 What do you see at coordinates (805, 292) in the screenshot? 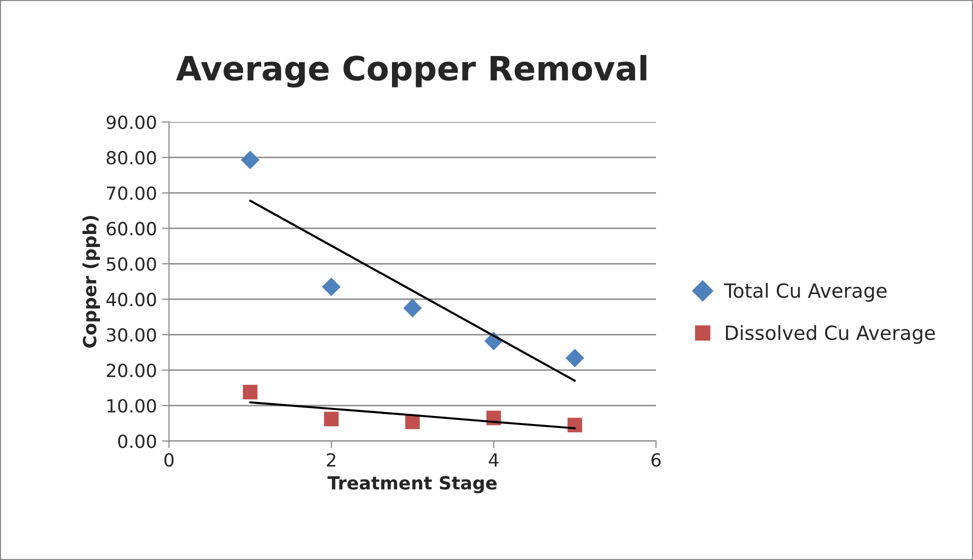
I see `legend-label: Total Cu Average` at bounding box center [805, 292].